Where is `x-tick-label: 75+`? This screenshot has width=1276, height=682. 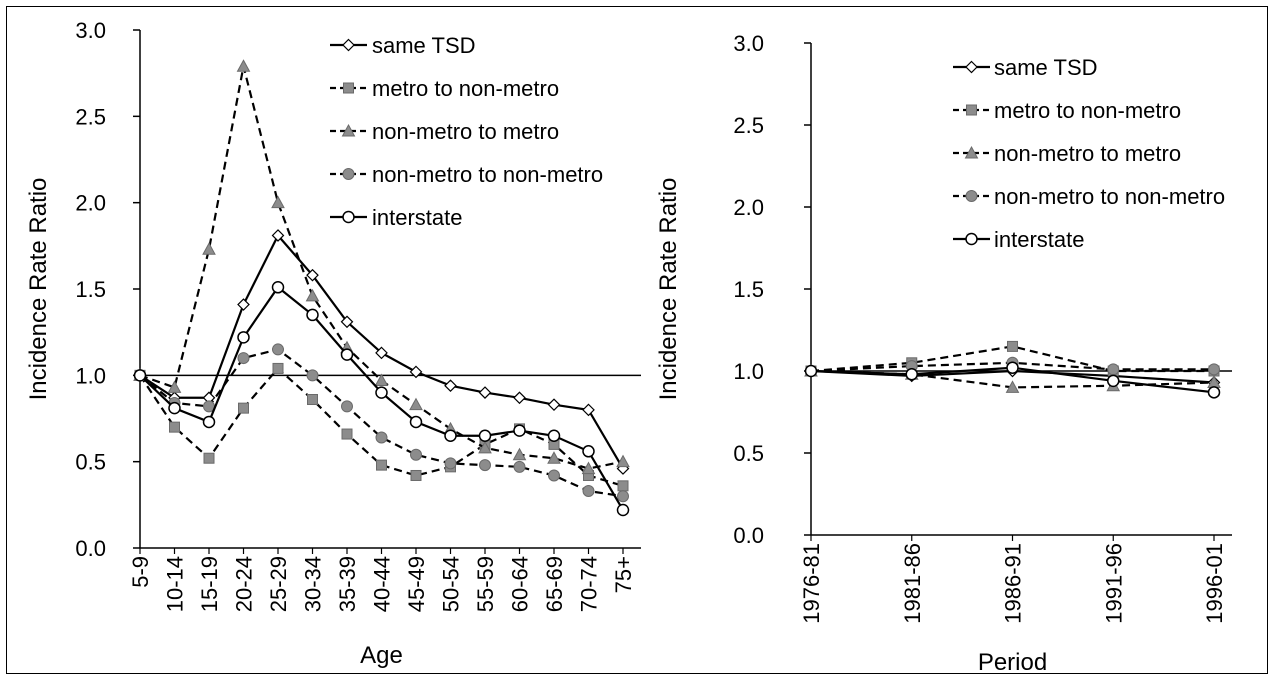
x-tick-label: 75+ is located at coordinates (623, 574).